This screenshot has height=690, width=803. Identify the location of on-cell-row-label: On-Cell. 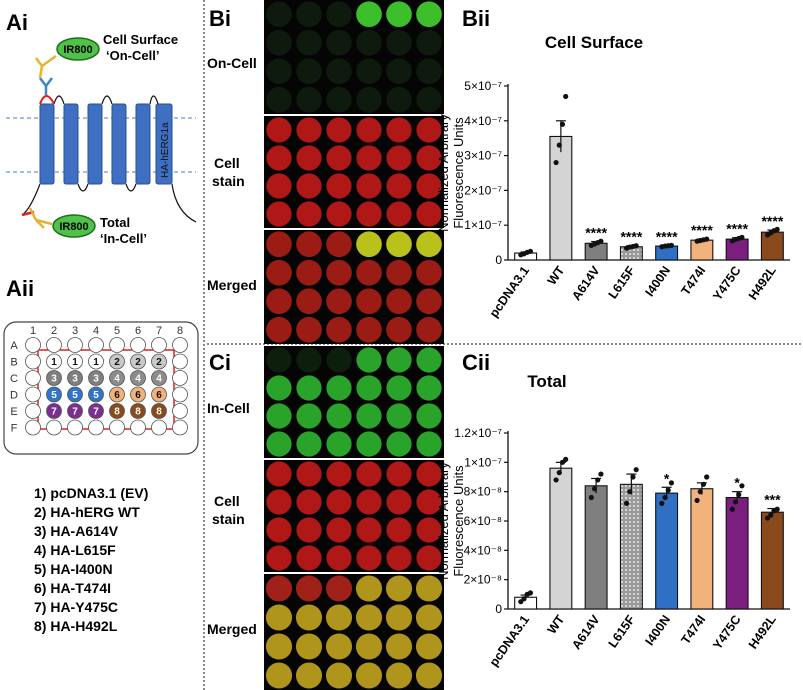
(232, 63).